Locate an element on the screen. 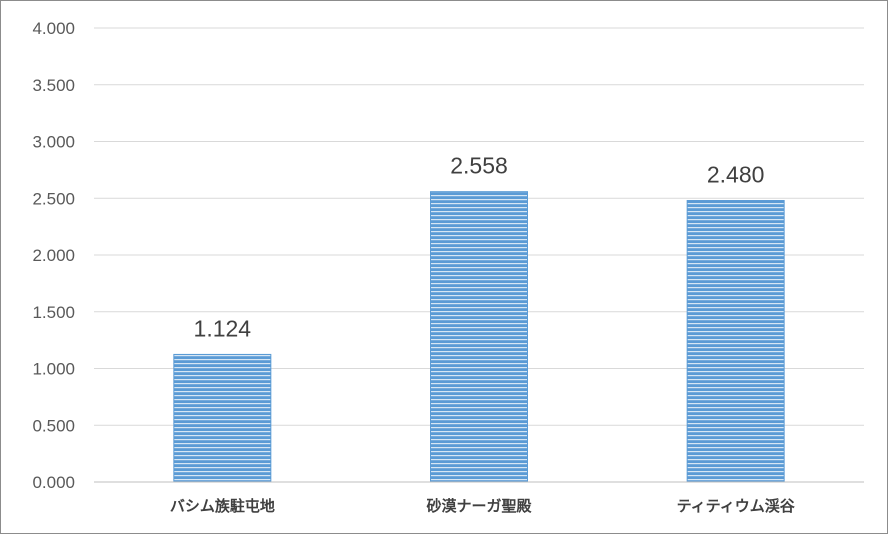  x-category-label: ティティウム渓谷 is located at coordinates (736, 506).